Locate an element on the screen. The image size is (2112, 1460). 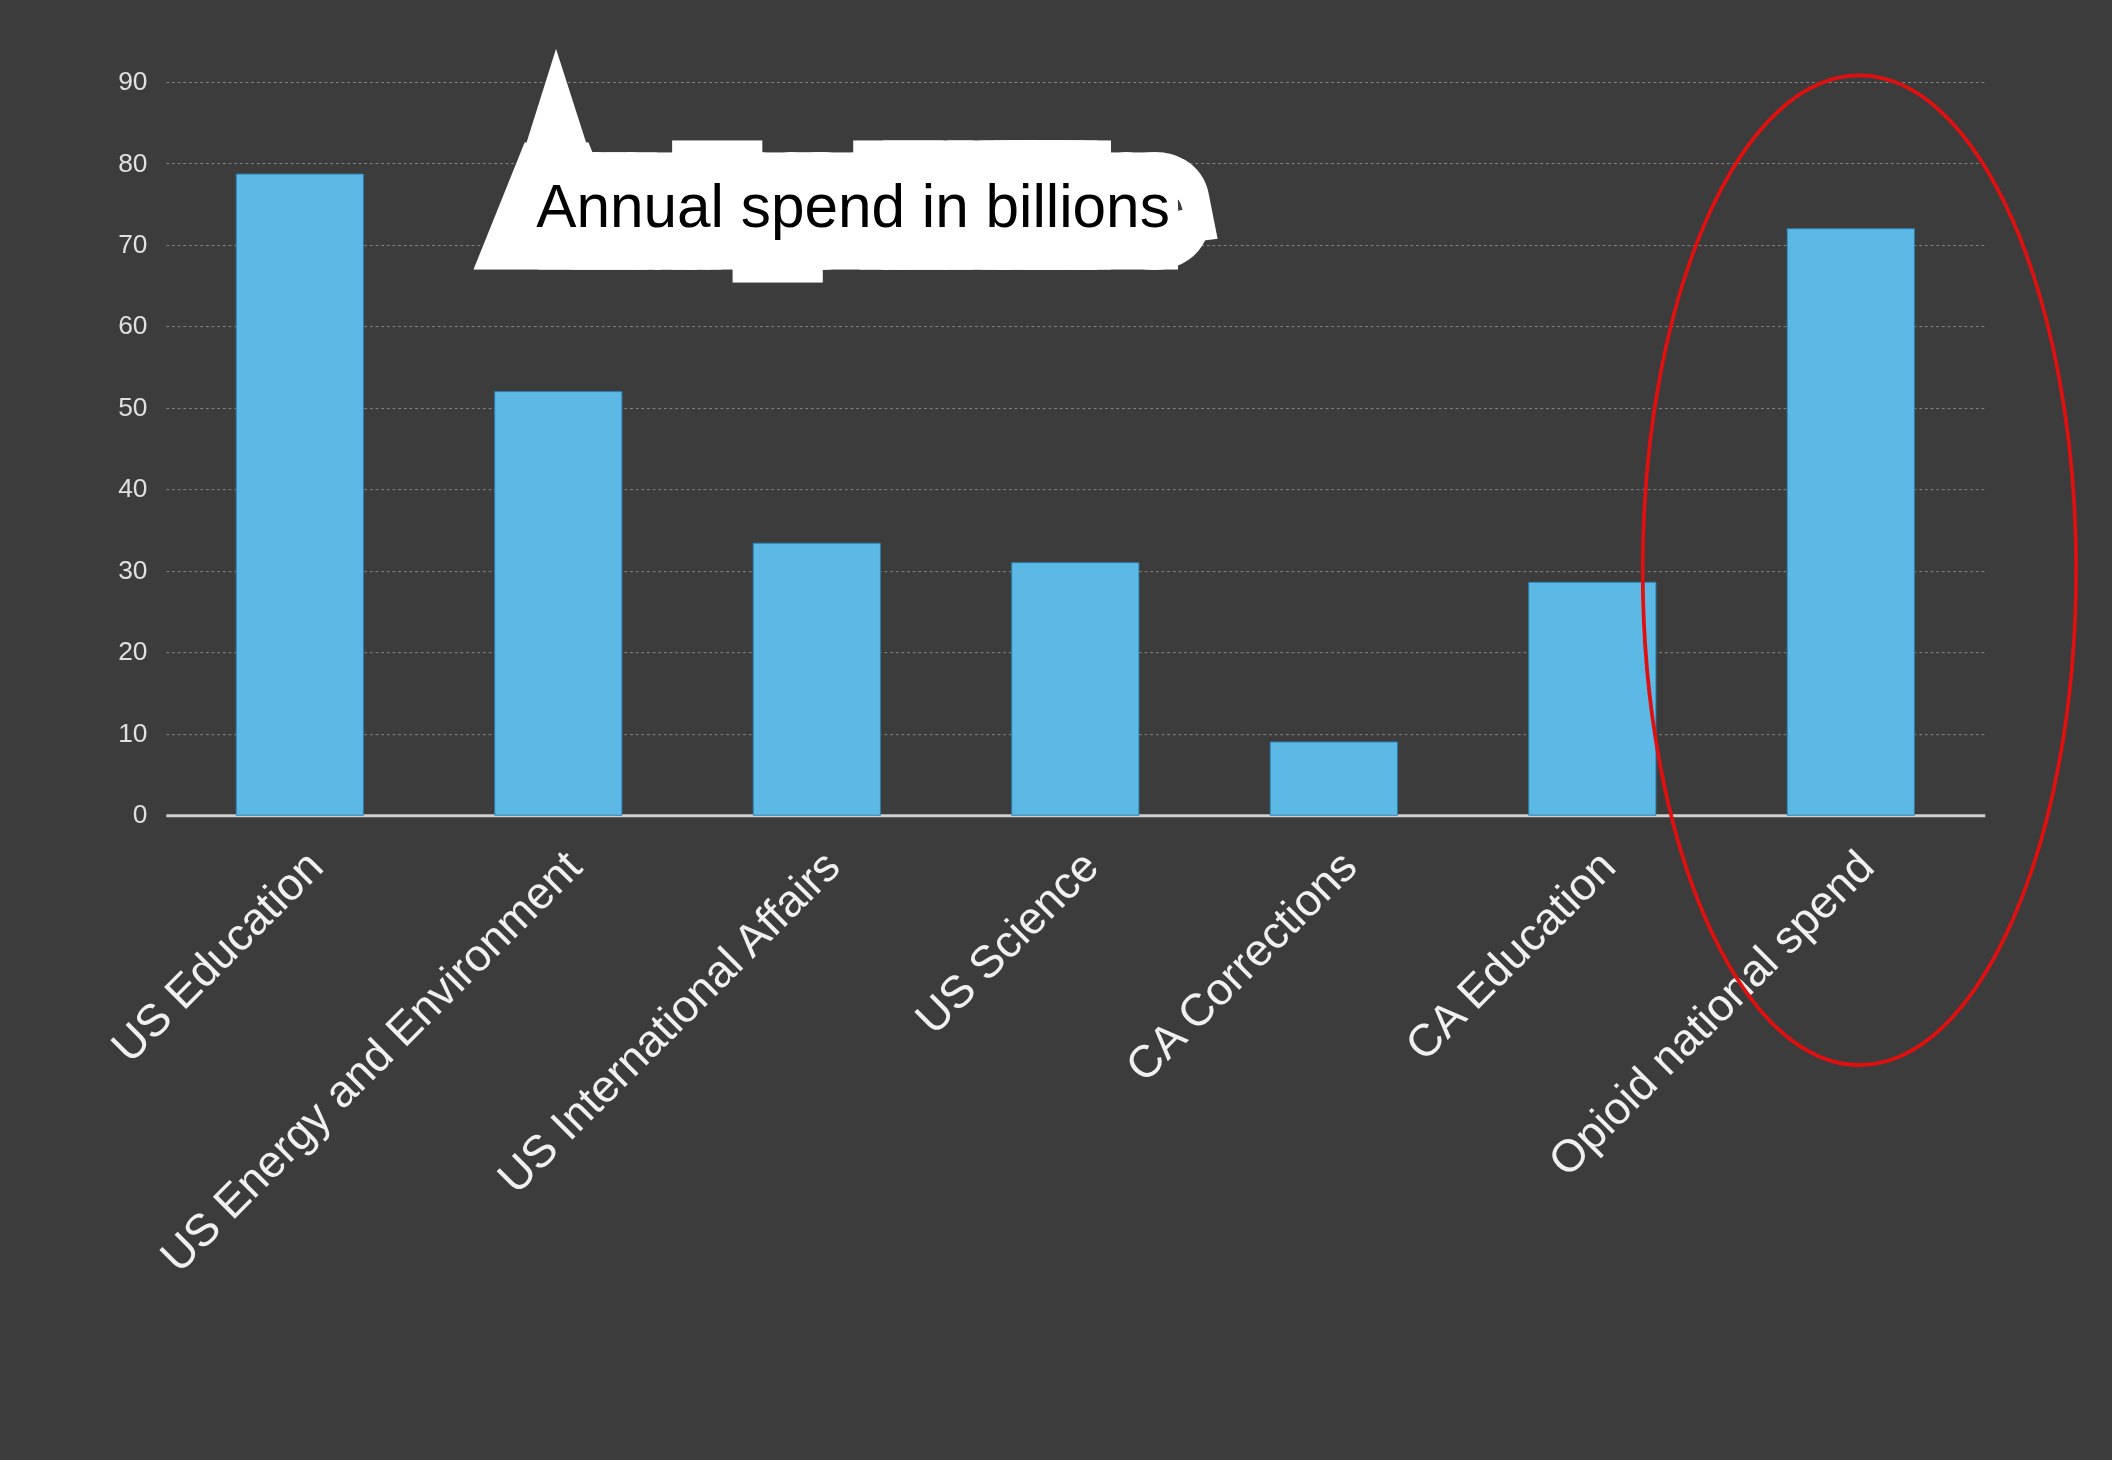
y-tick-label: 20 is located at coordinates (133, 651).